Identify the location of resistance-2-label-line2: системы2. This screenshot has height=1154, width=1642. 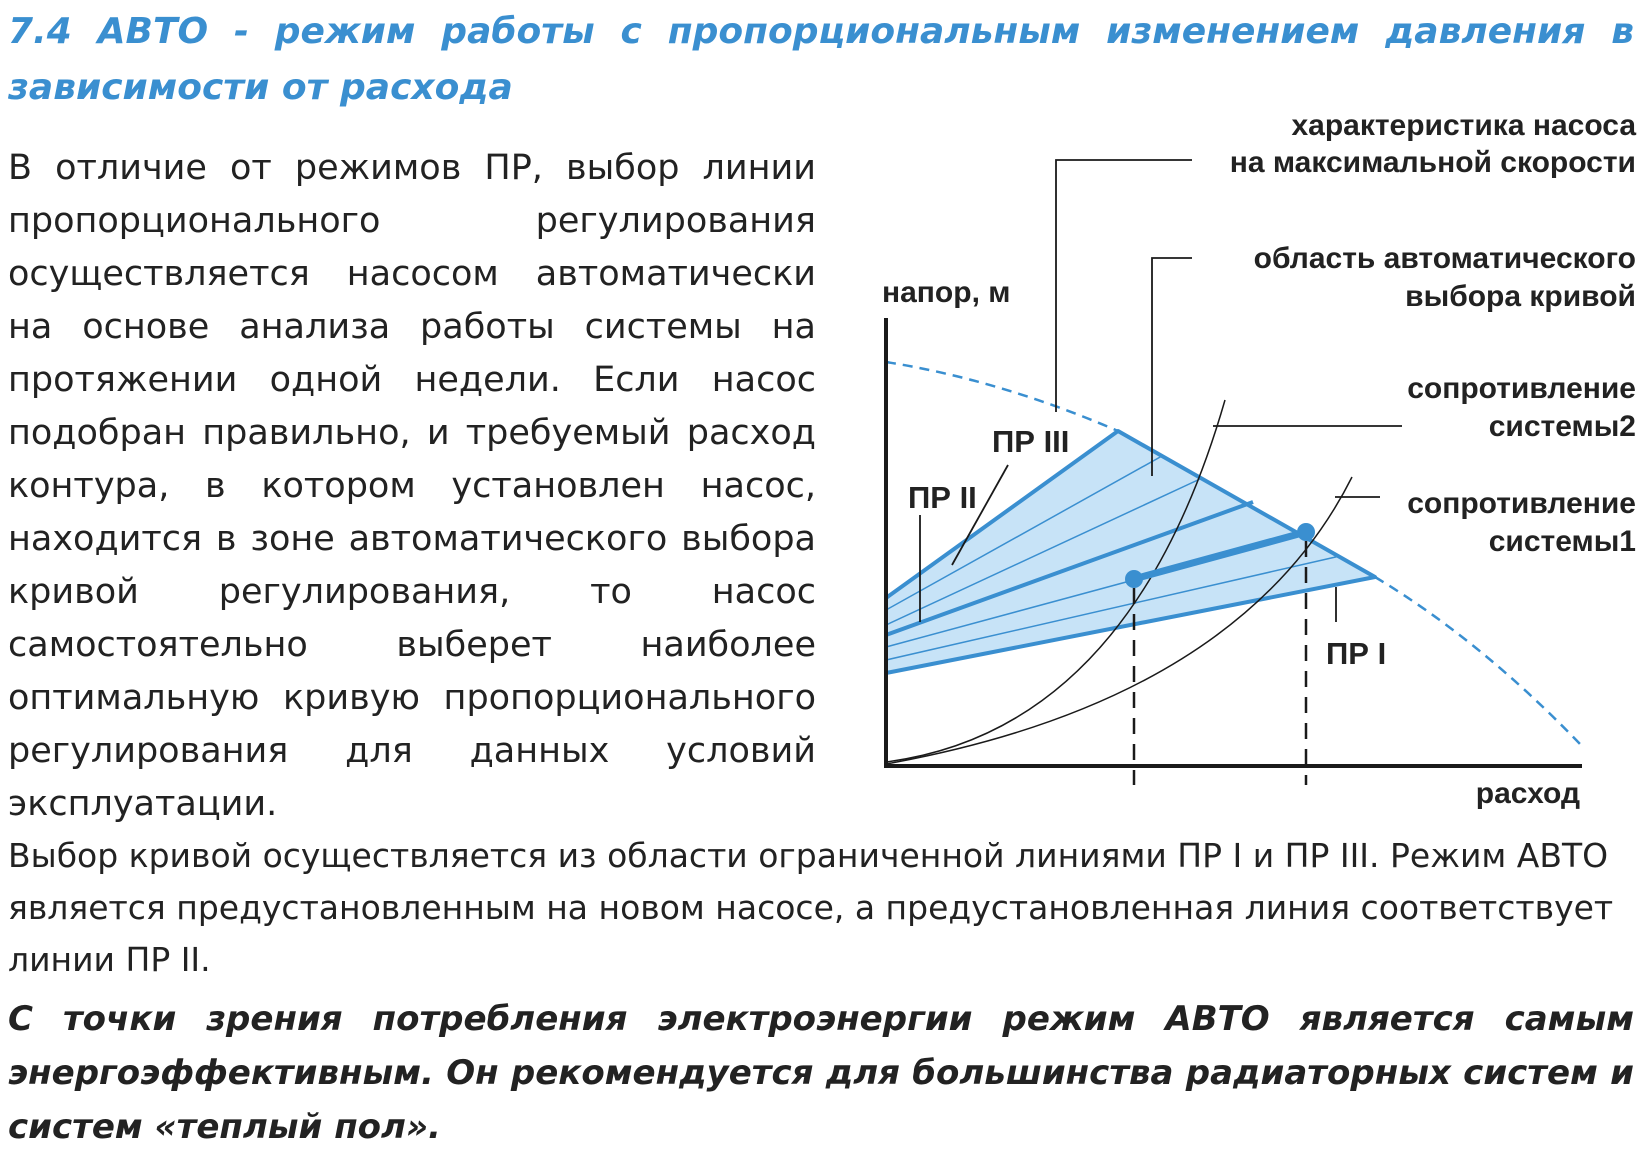
(1562, 426).